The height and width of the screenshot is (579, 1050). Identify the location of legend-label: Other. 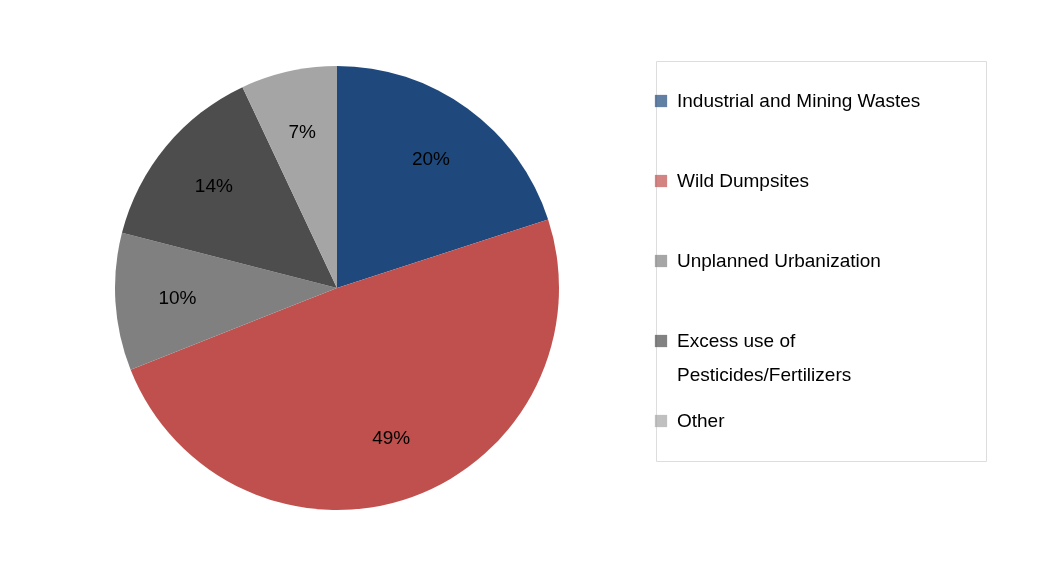
(701, 420).